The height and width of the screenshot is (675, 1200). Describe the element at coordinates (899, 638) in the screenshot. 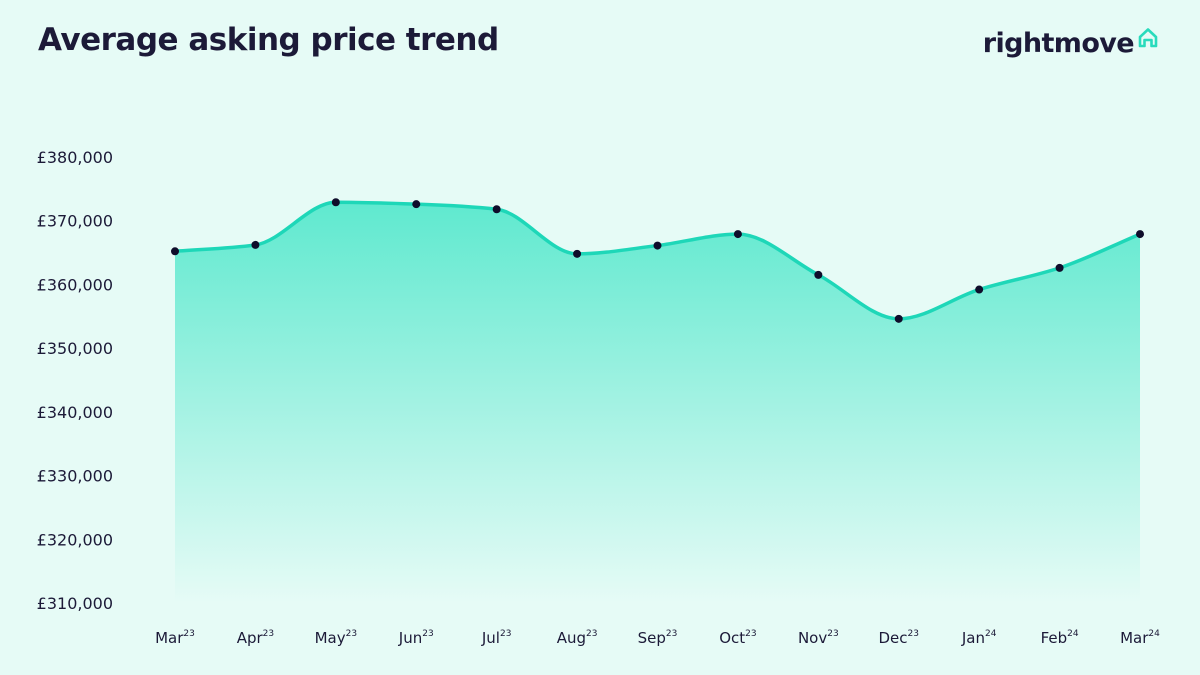

I see `x-tick-label: Dec23` at that location.